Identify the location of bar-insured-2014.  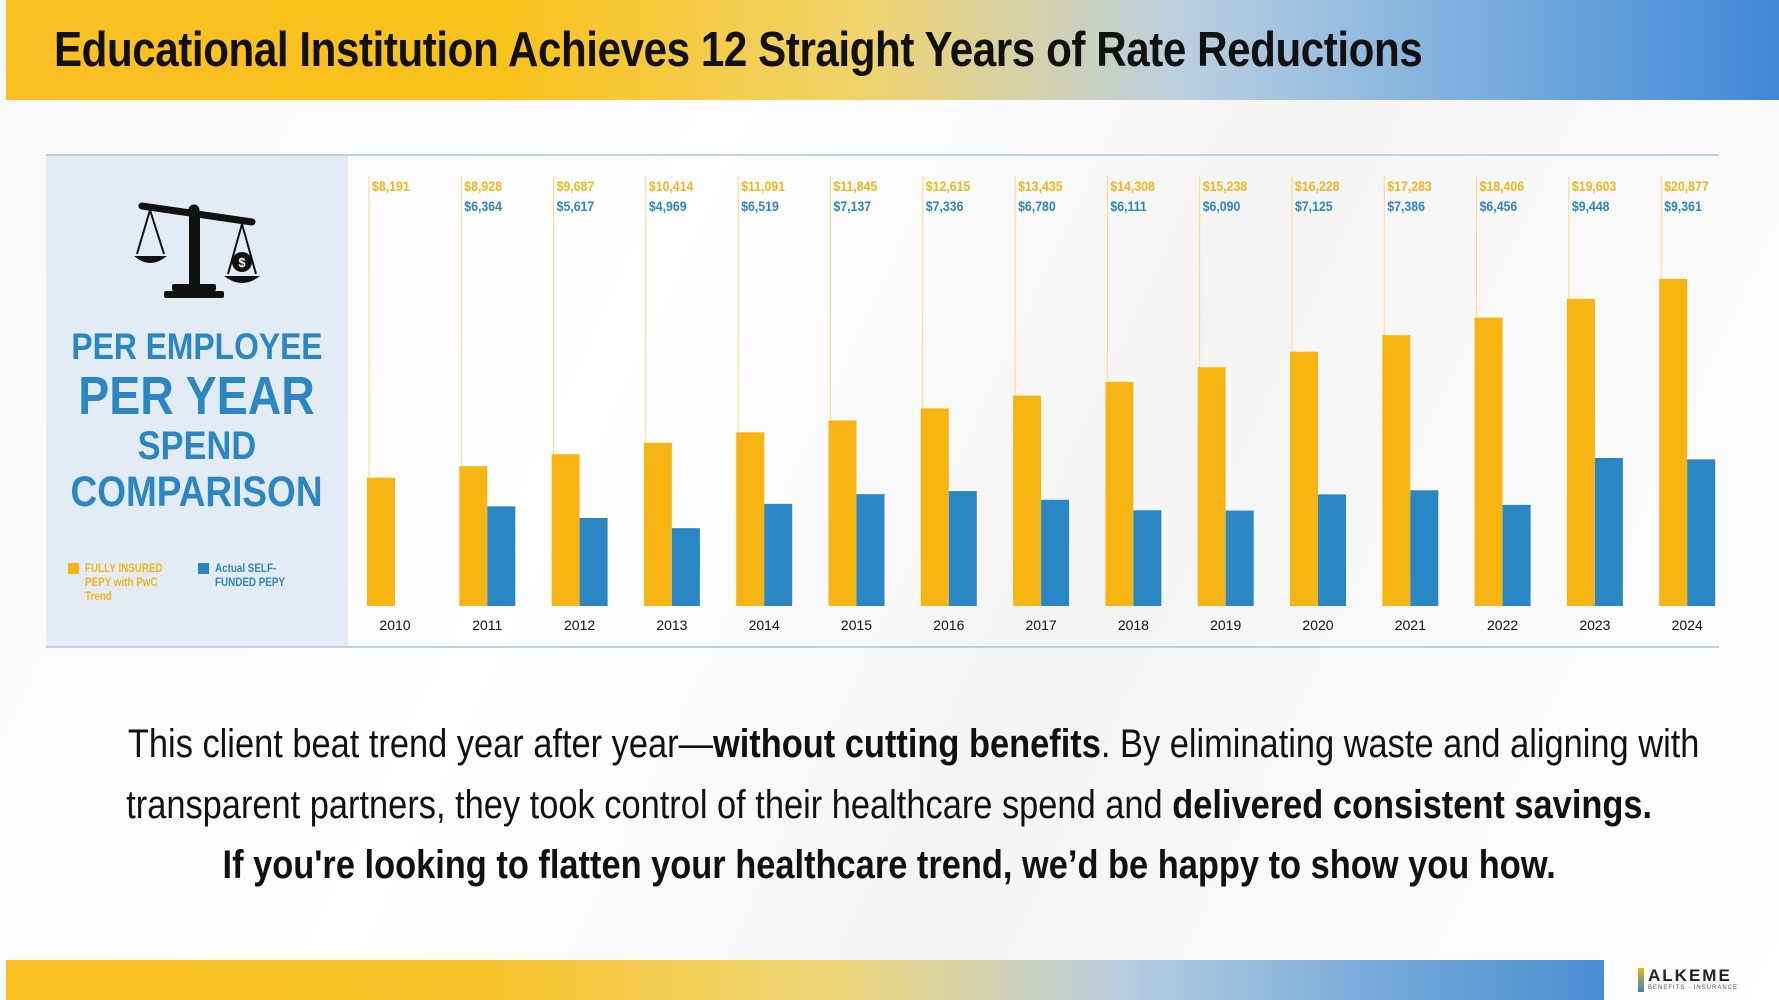
(750, 519).